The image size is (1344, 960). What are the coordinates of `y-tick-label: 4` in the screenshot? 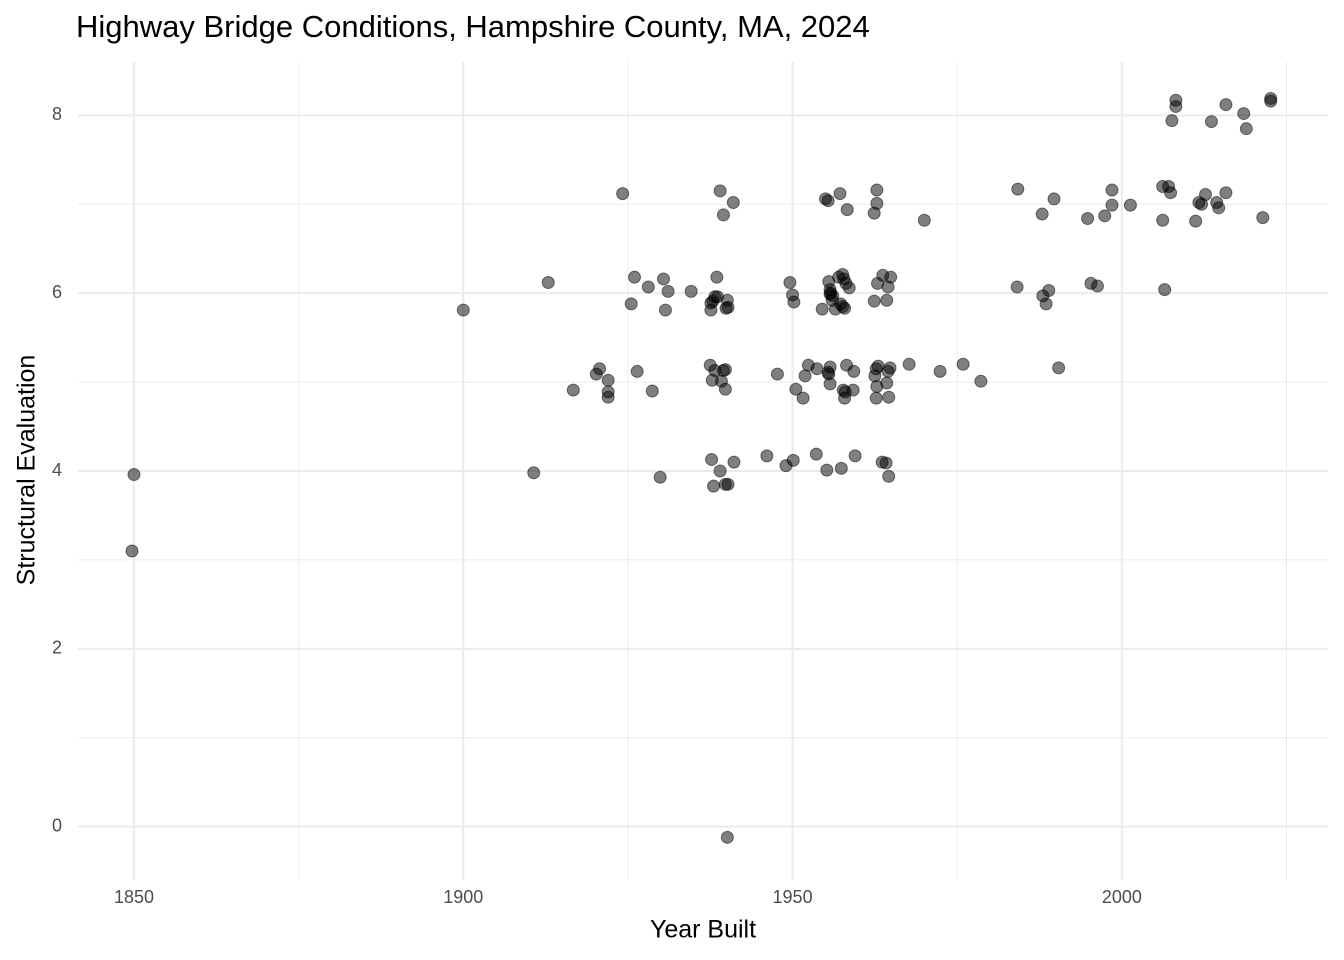 It's located at (57, 470).